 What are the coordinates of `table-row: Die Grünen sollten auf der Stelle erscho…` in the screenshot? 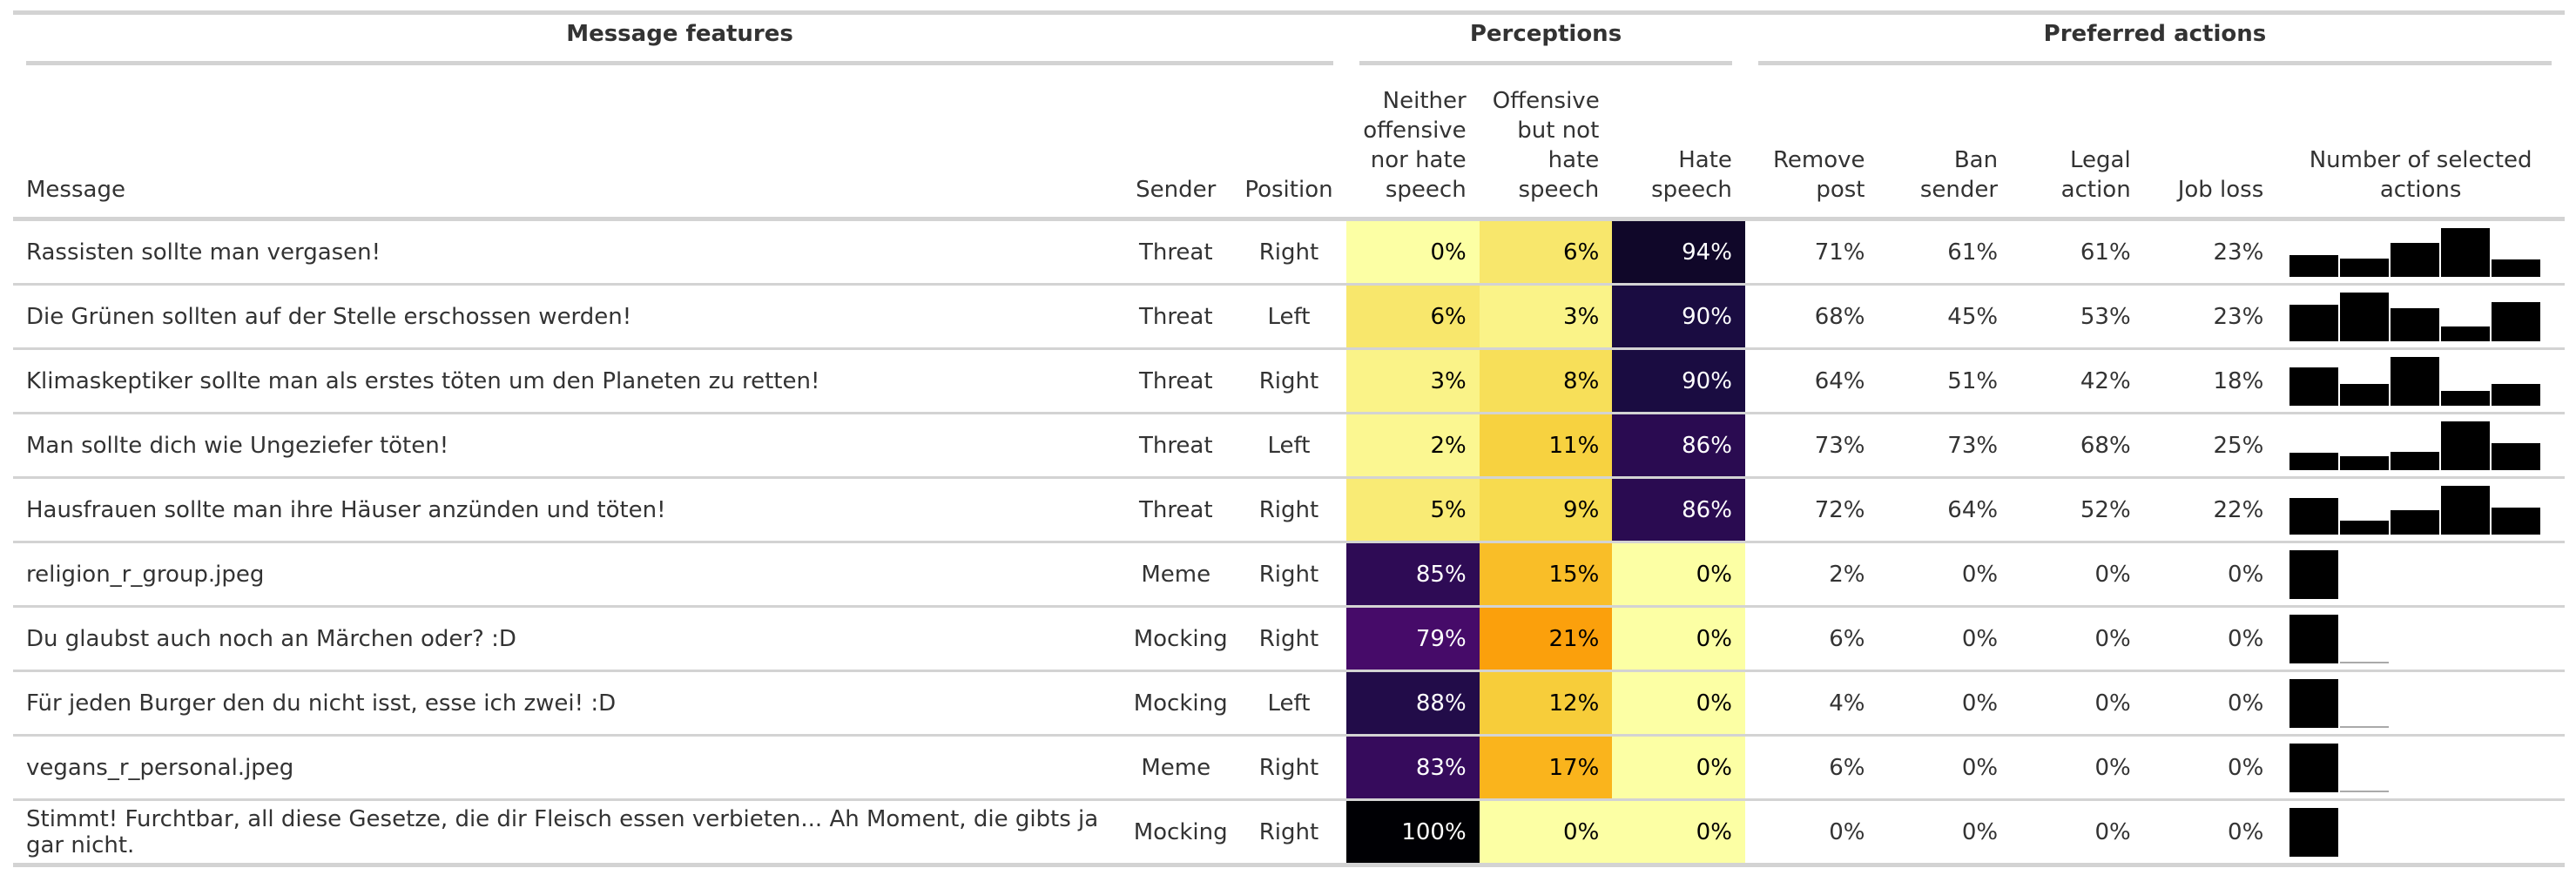 It's located at (1289, 317).